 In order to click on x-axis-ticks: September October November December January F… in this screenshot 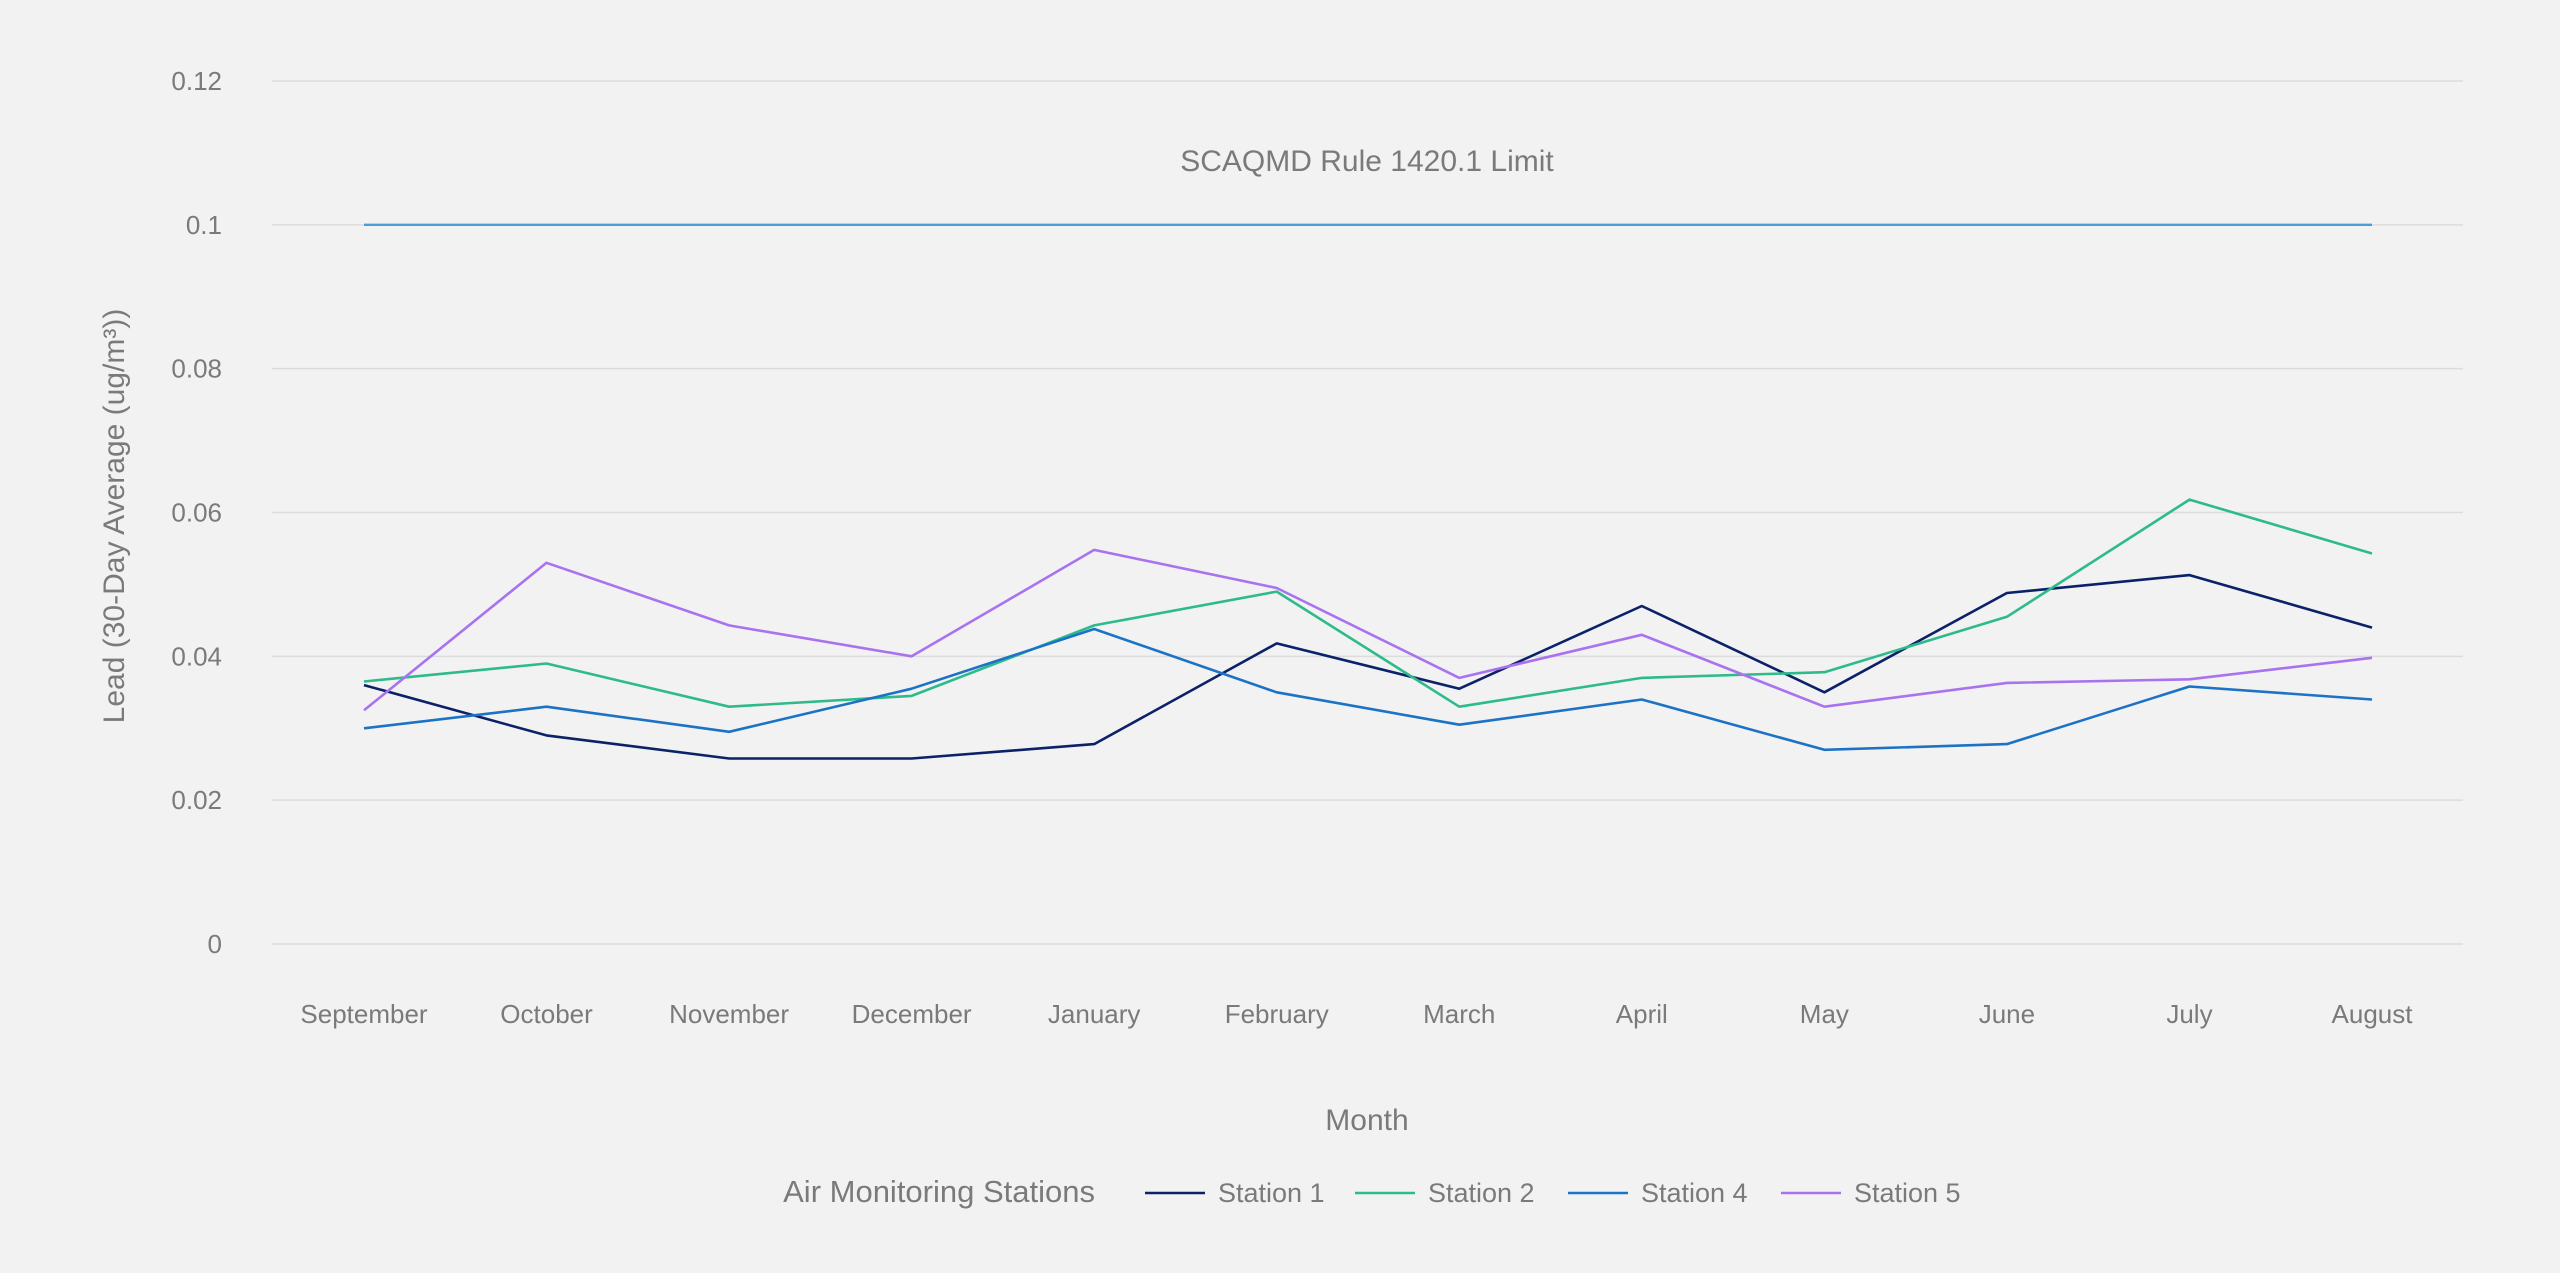, I will do `click(1356, 1014)`.